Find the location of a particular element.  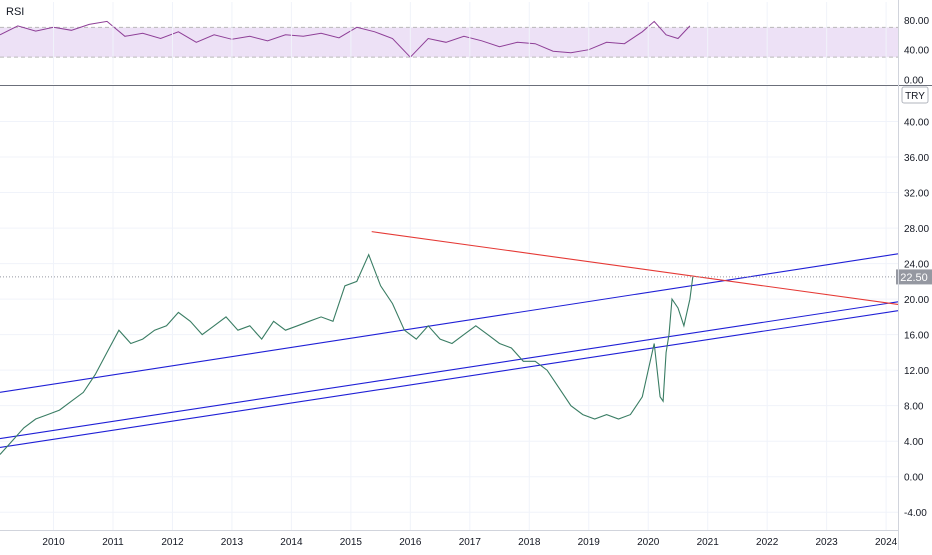

rsi-label: RSI is located at coordinates (15, 12).